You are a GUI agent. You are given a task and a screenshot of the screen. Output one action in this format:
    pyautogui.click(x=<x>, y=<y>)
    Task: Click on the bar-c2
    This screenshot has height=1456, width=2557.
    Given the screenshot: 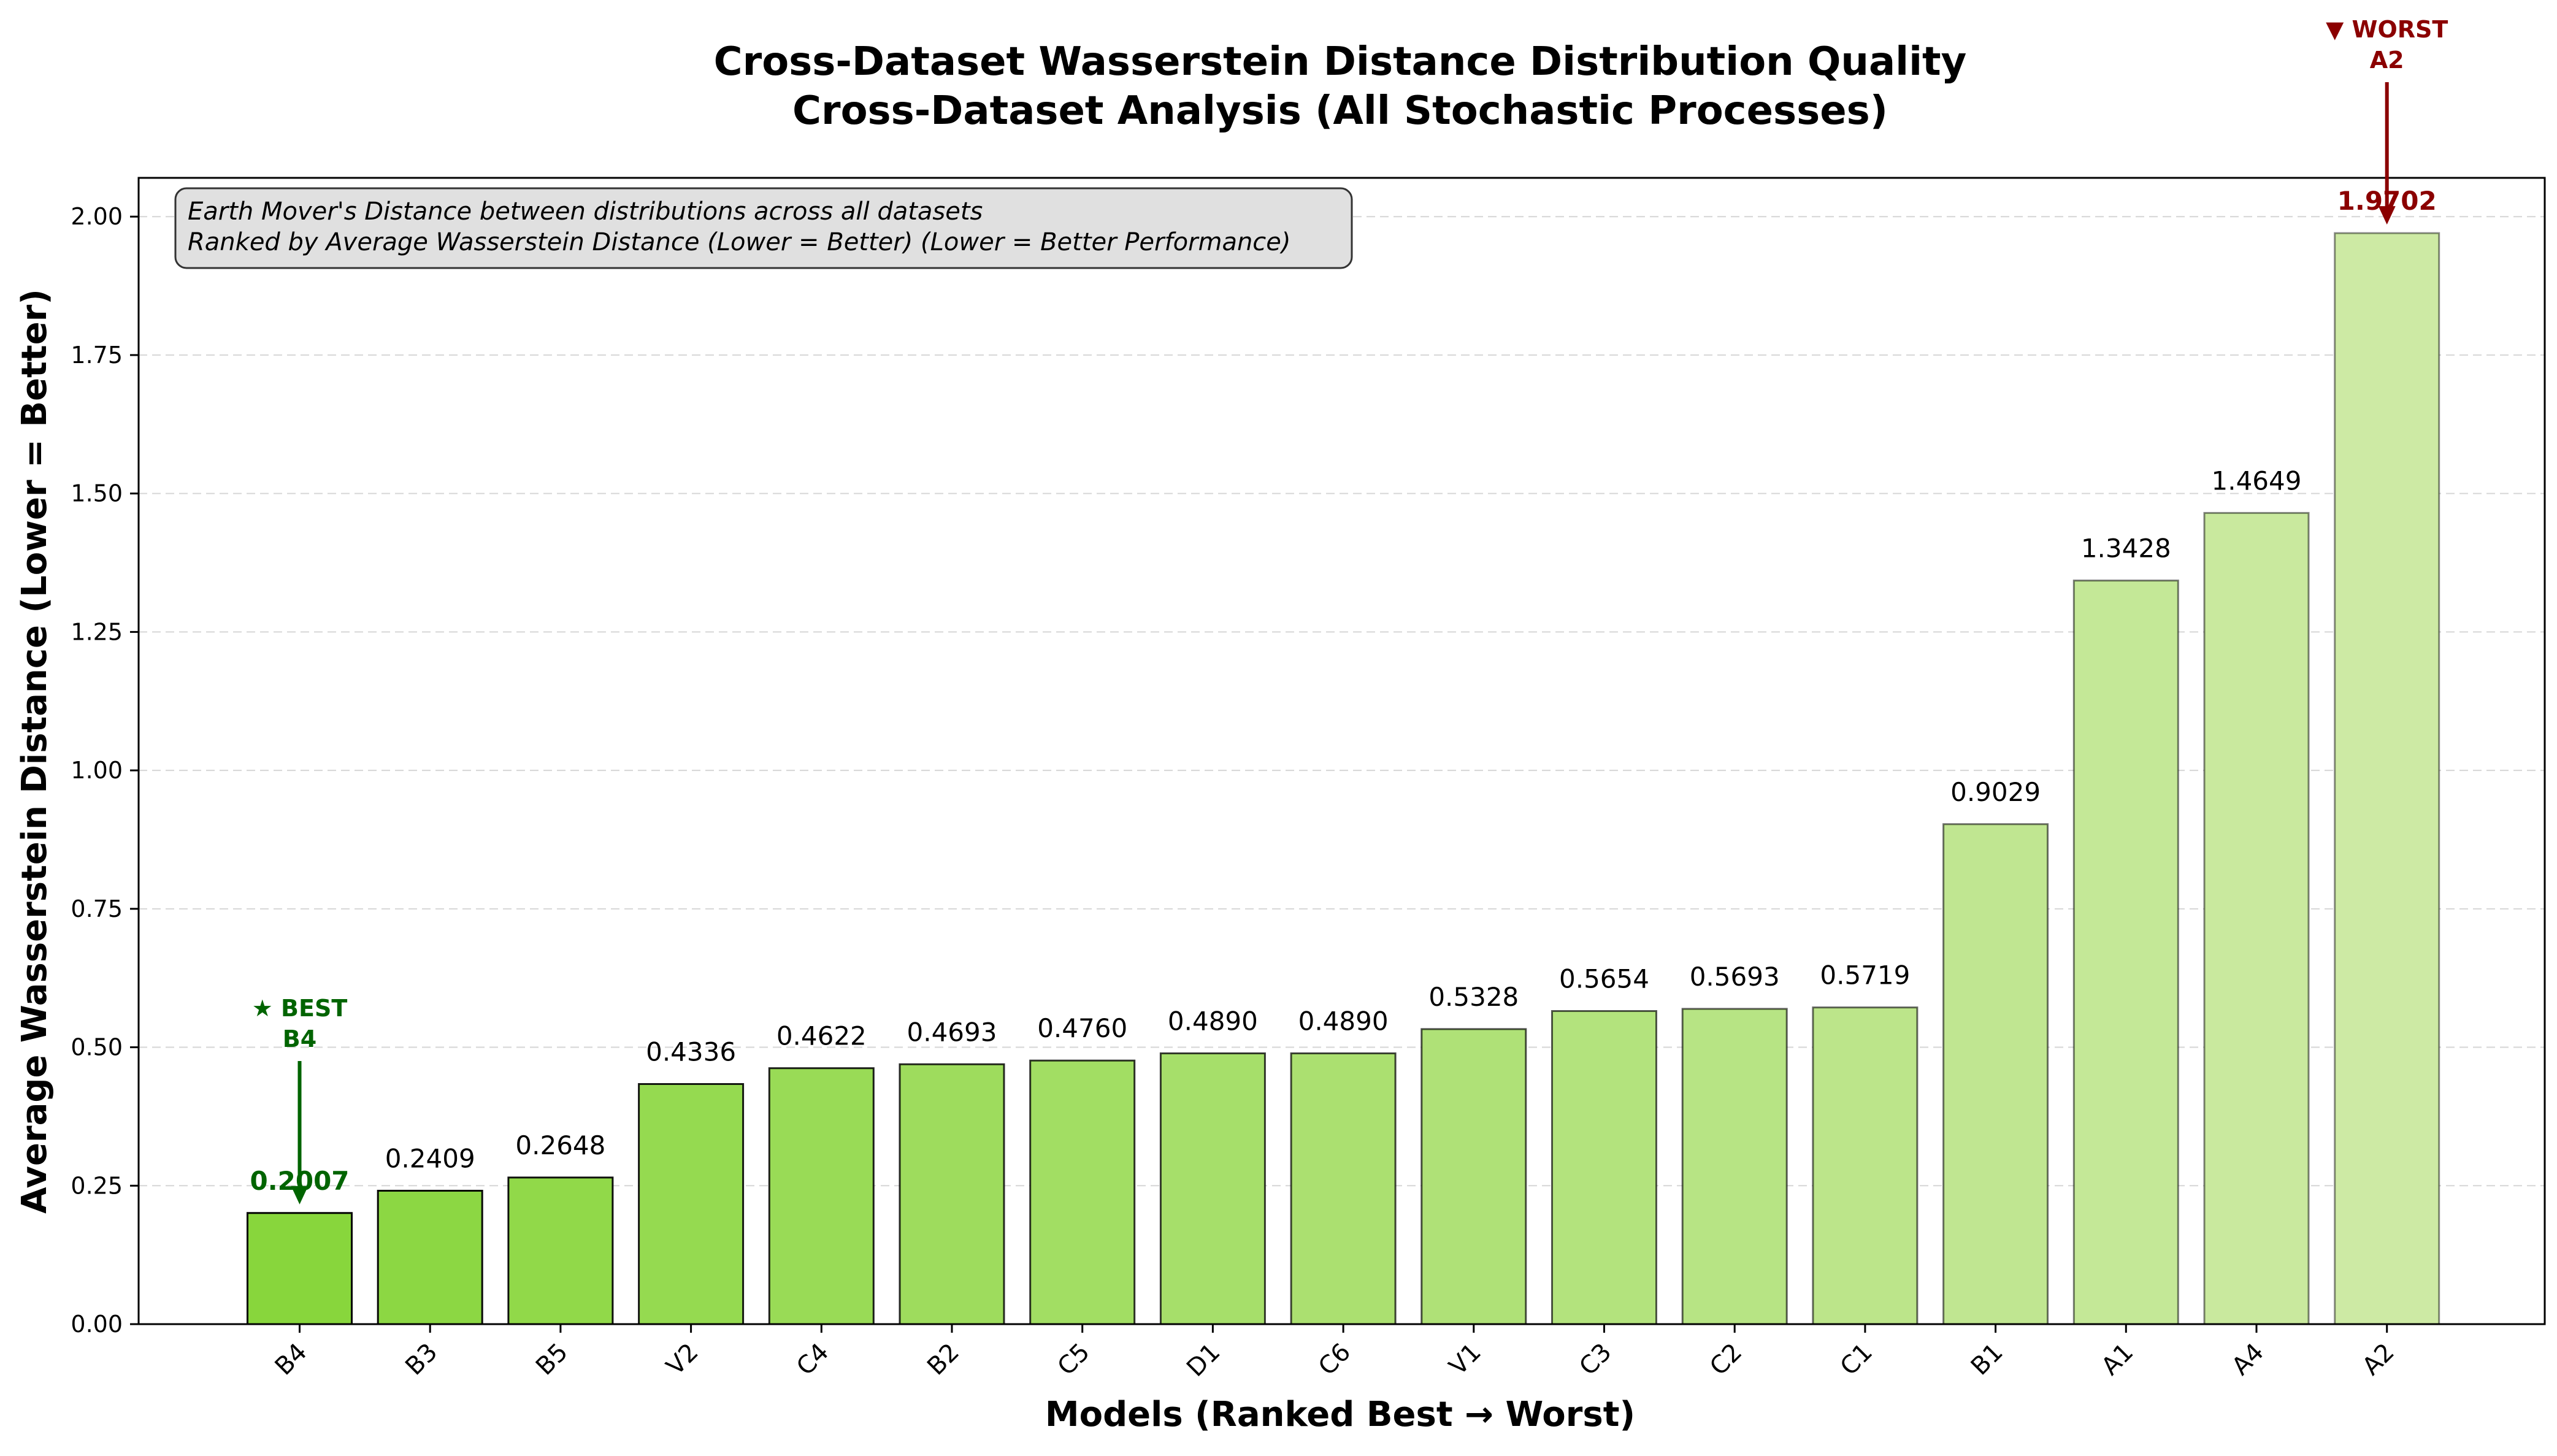 What is the action you would take?
    pyautogui.click(x=1734, y=1166)
    